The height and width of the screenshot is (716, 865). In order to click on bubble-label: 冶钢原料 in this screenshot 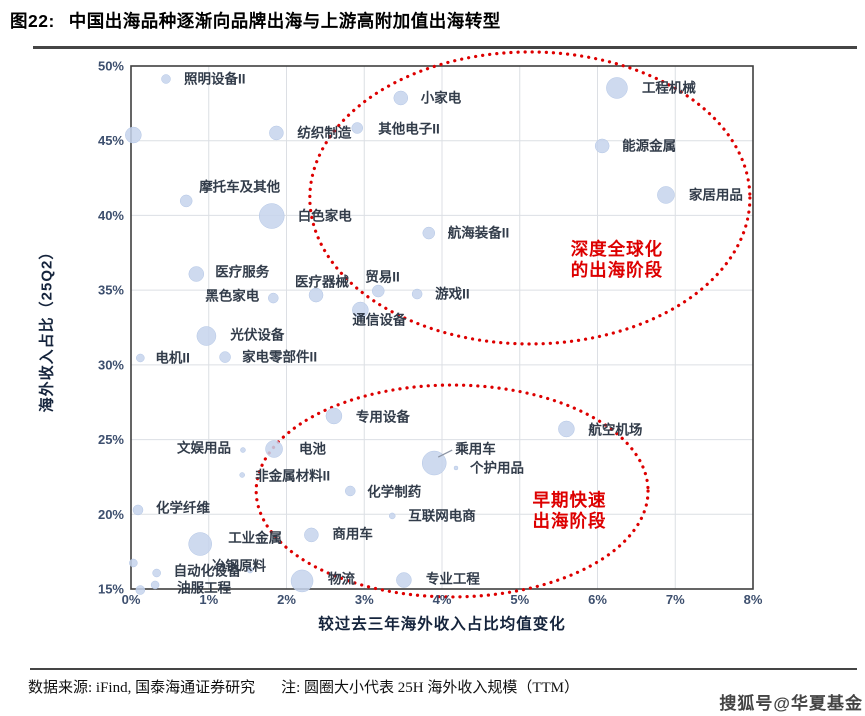, I will do `click(239, 566)`.